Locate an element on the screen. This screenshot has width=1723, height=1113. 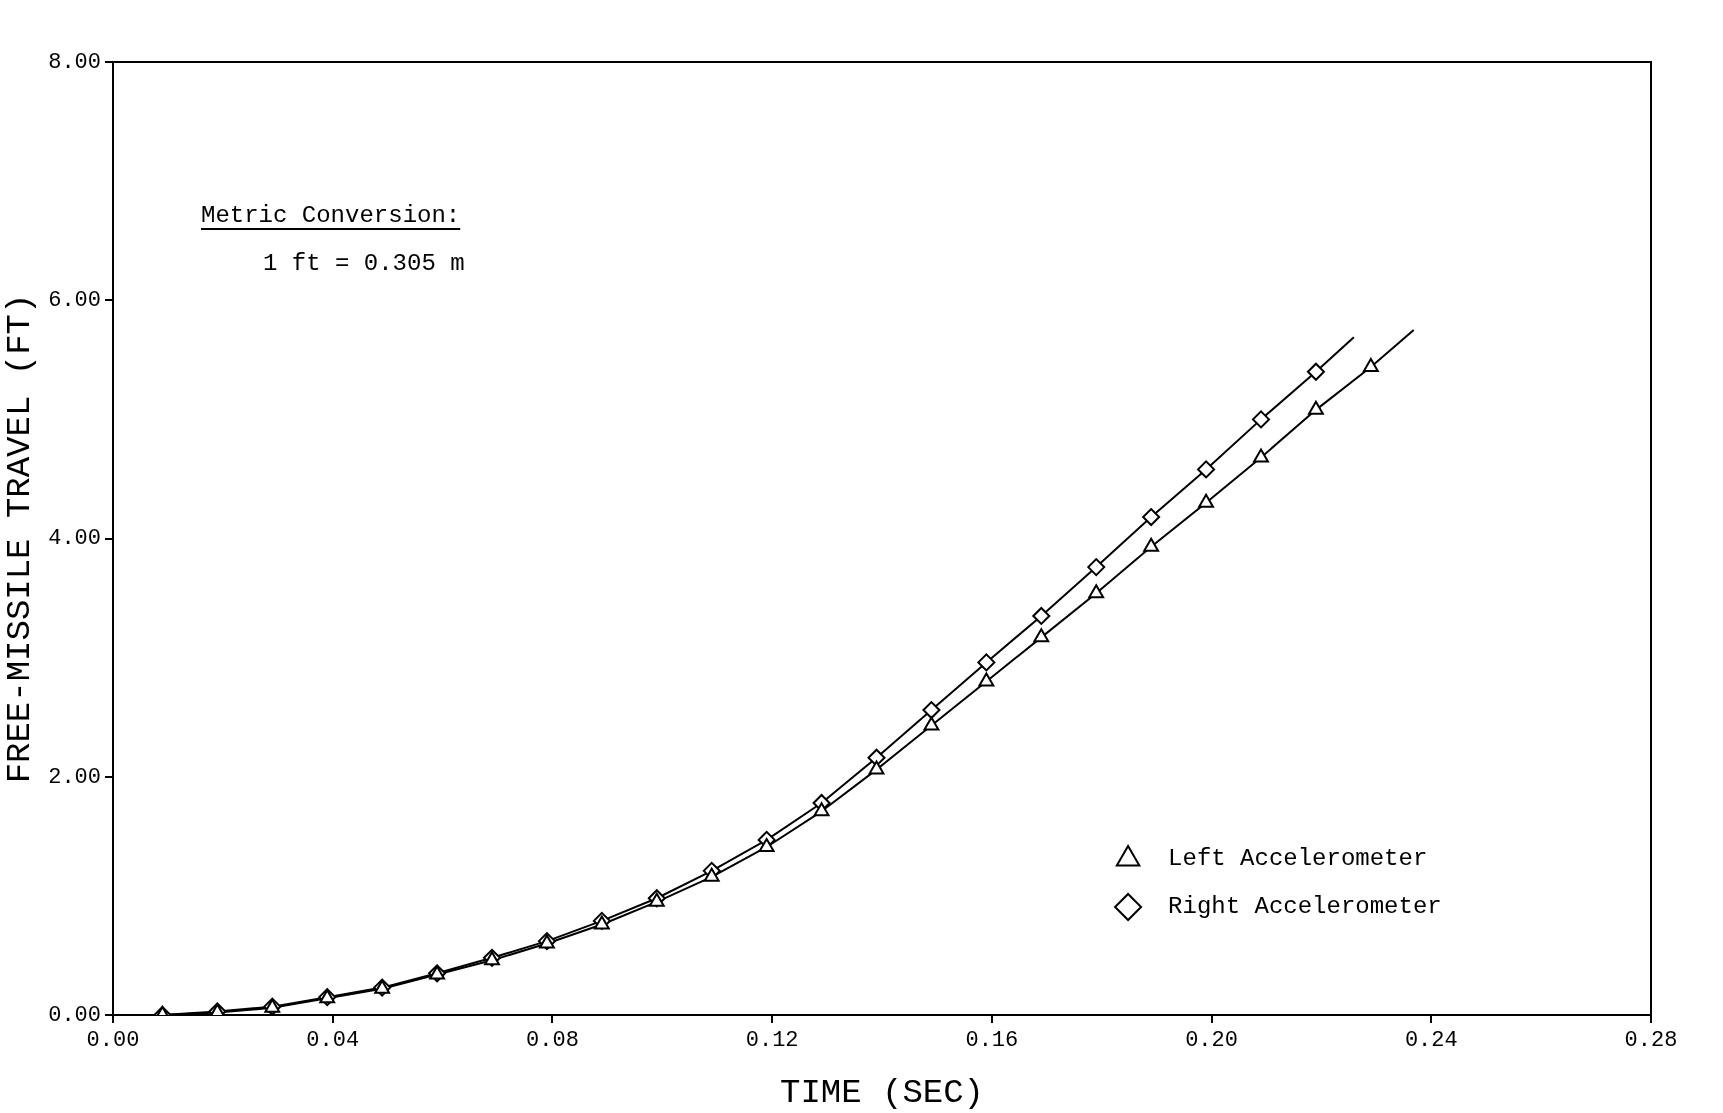
x-tick-label: 0.04 is located at coordinates (333, 1041).